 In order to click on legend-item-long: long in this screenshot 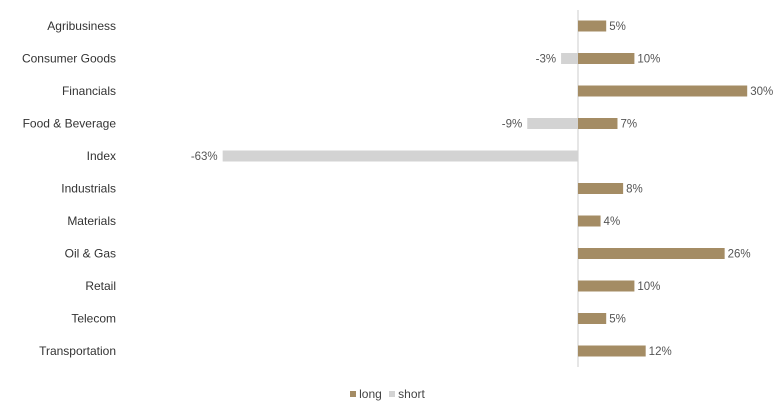, I will do `click(366, 394)`.